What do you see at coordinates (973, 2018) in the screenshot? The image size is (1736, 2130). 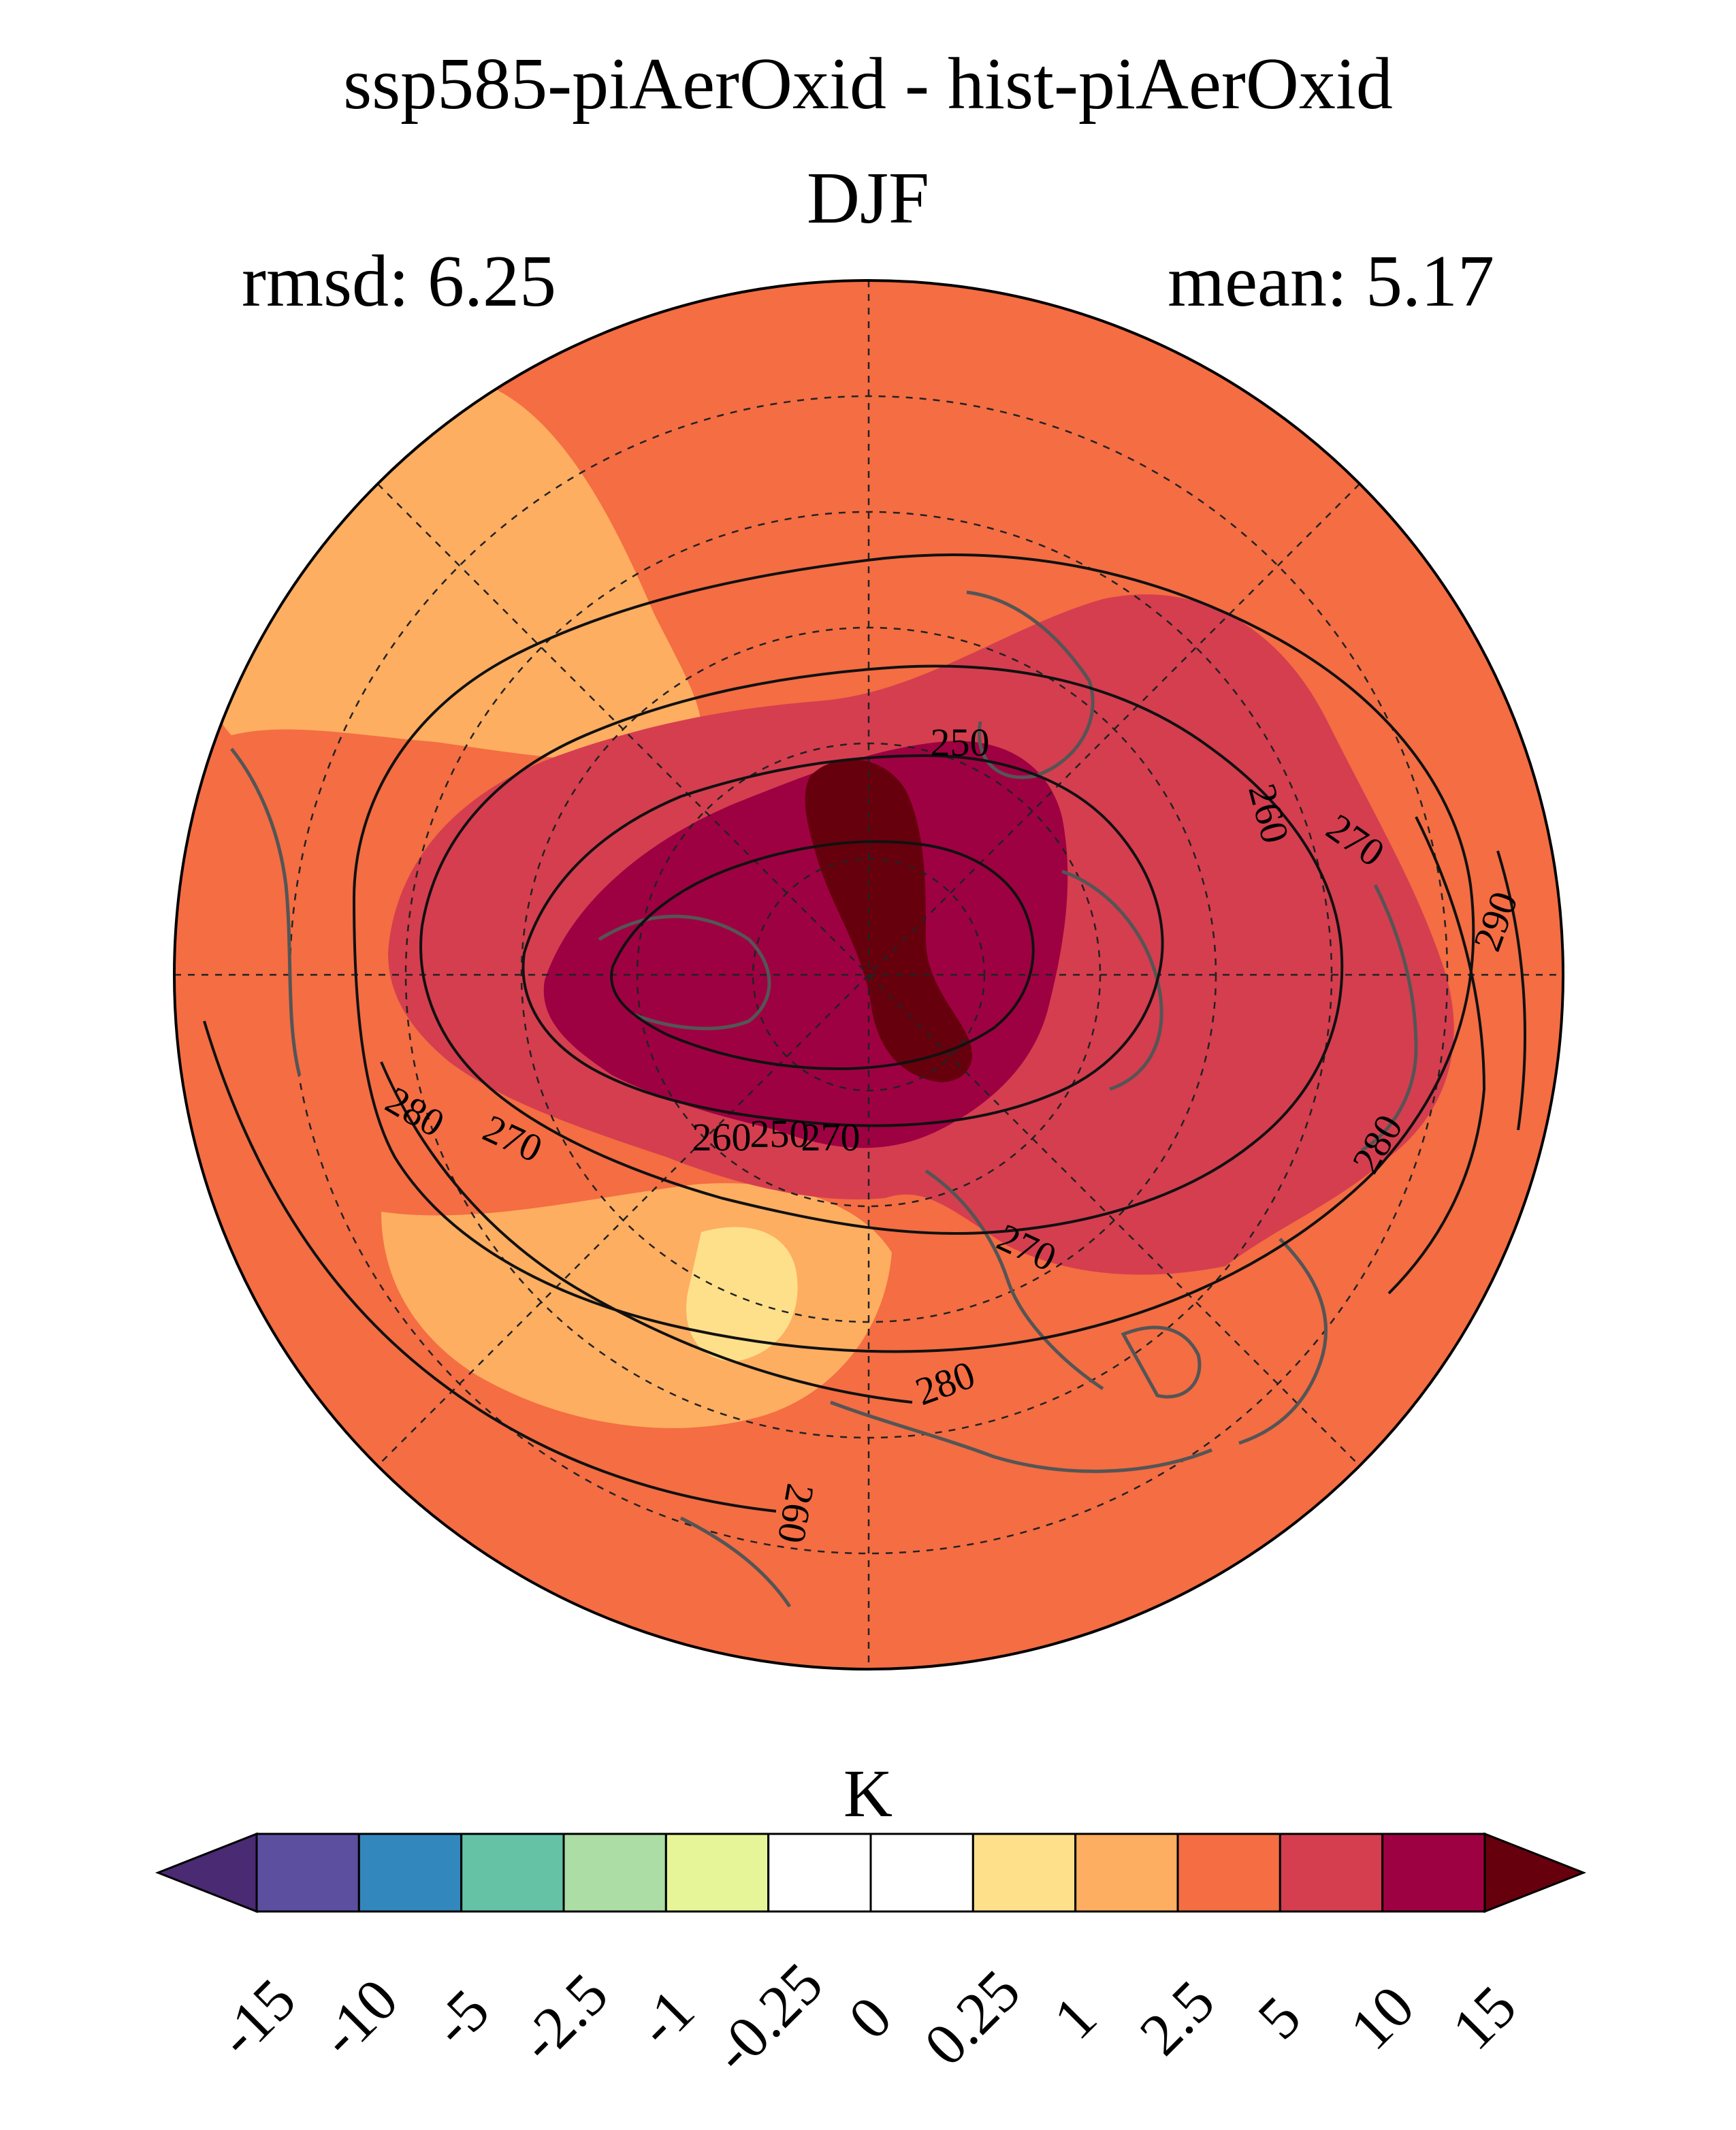 I see `colorbar-tick-label: 0.25` at bounding box center [973, 2018].